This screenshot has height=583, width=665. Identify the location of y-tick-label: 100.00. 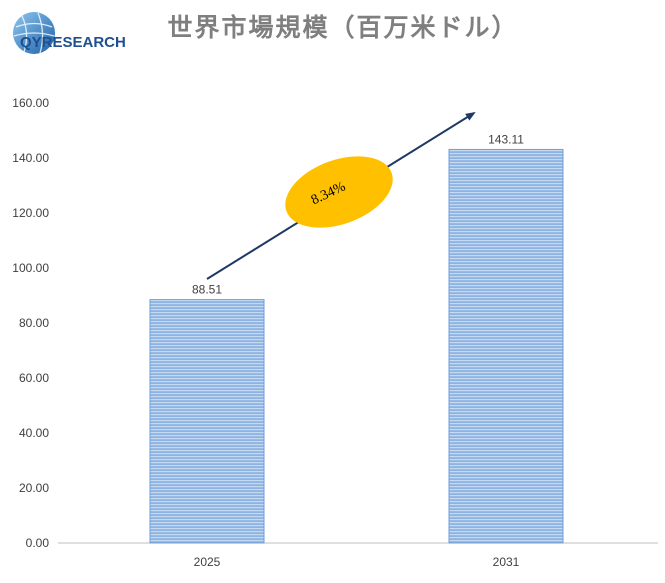
(30, 268).